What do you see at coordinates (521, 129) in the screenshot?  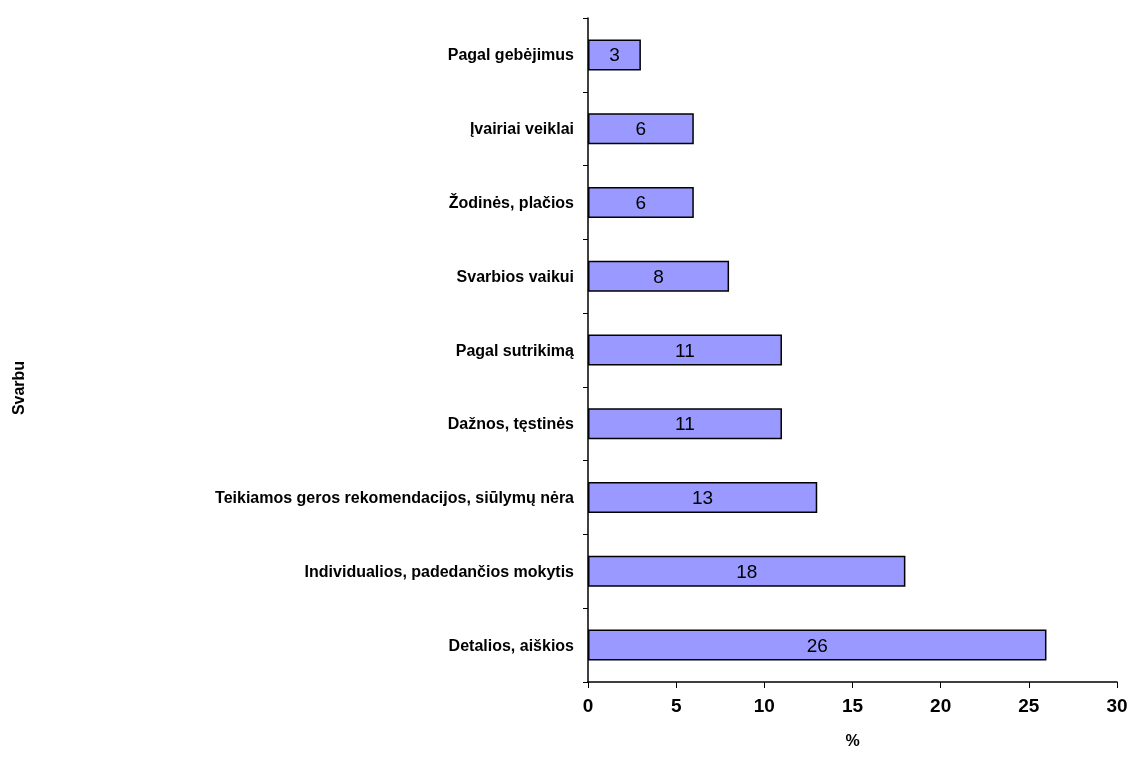 I see `y-tick-label: Įvairiai veiklai` at bounding box center [521, 129].